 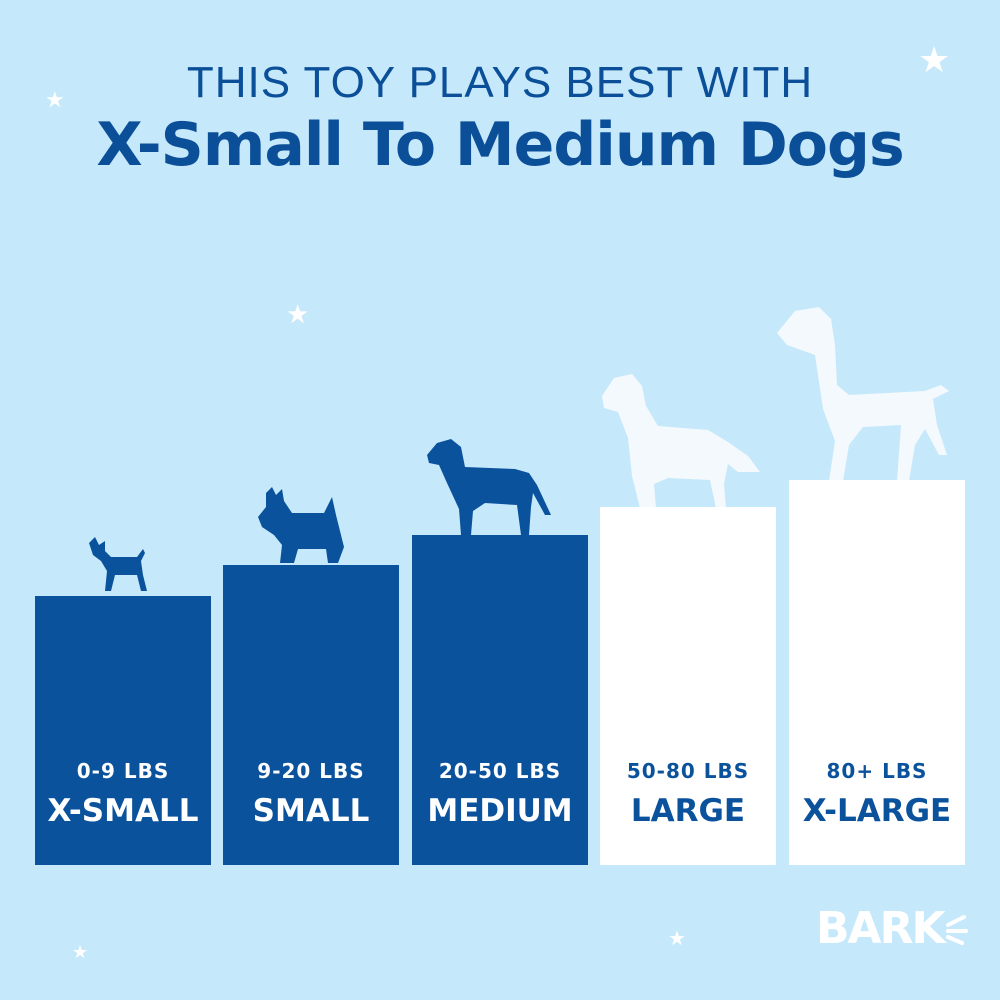 I want to click on size-label: X-SMALL, so click(x=123, y=811).